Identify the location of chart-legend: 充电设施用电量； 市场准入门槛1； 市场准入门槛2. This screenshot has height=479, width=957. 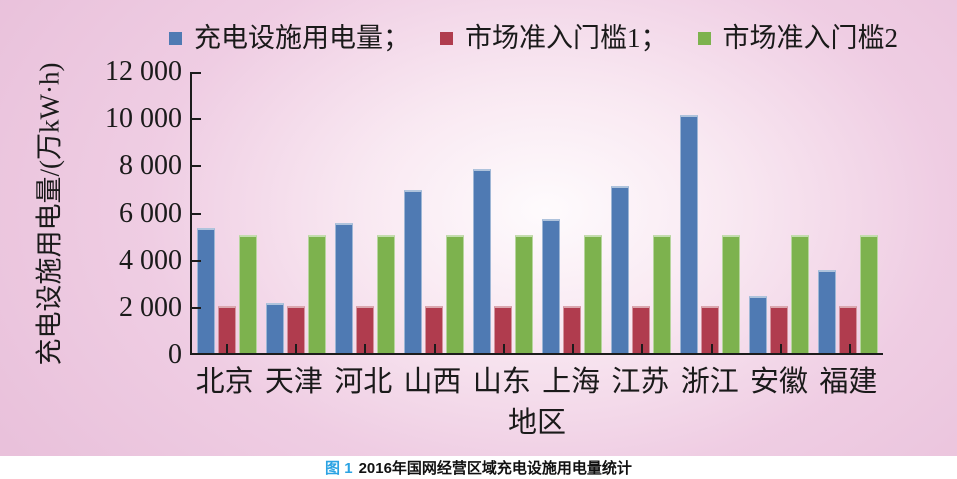
(533, 38).